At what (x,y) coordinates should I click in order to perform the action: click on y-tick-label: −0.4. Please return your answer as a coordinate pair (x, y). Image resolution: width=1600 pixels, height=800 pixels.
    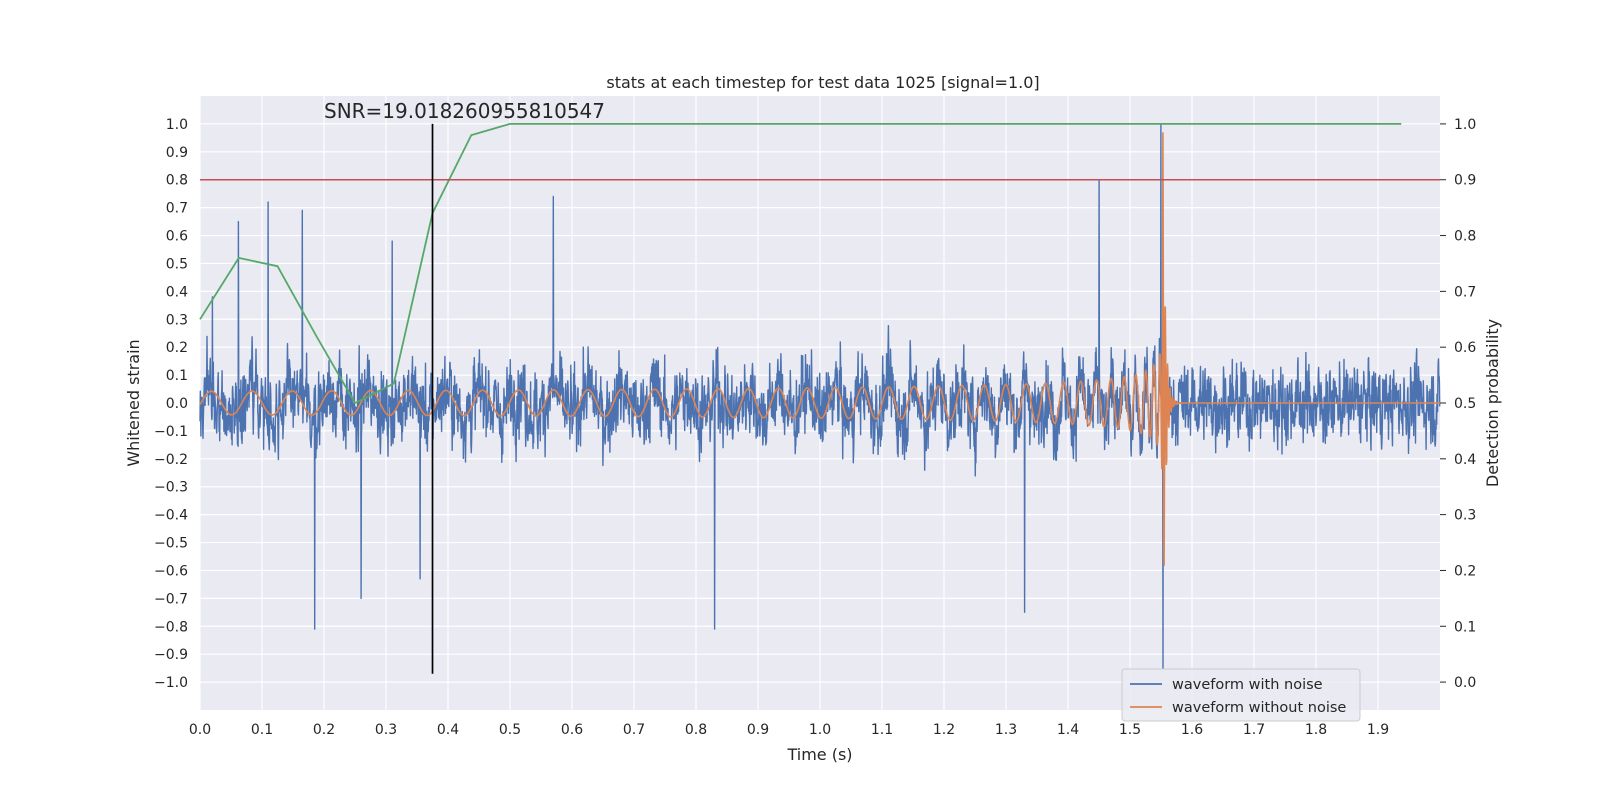
    Looking at the image, I should click on (171, 516).